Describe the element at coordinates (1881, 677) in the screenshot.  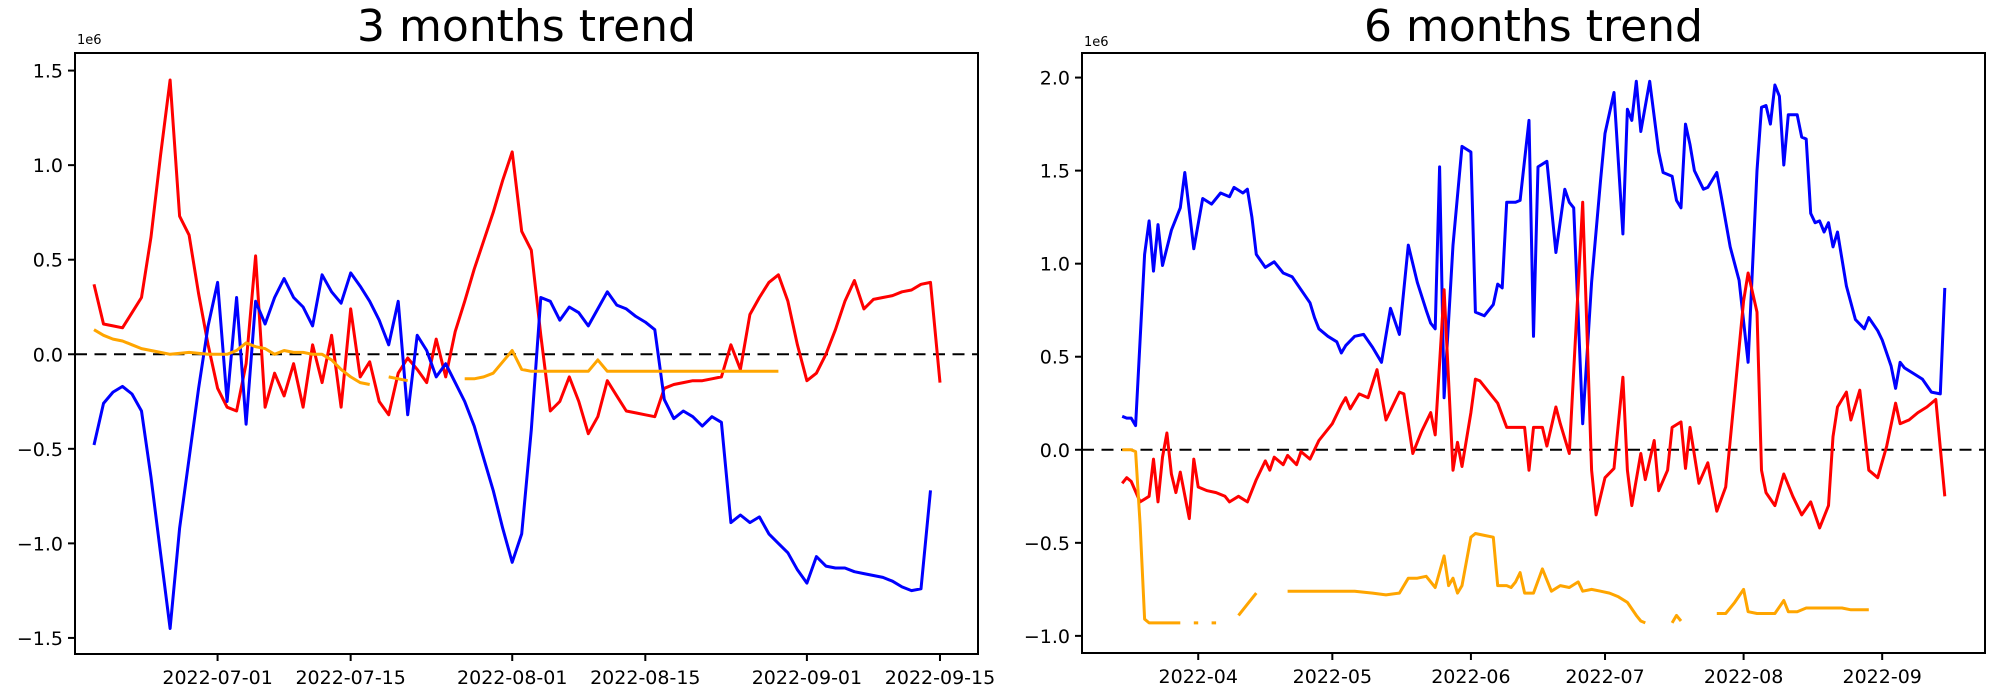
I see `x-tick-label: 2022-09` at that location.